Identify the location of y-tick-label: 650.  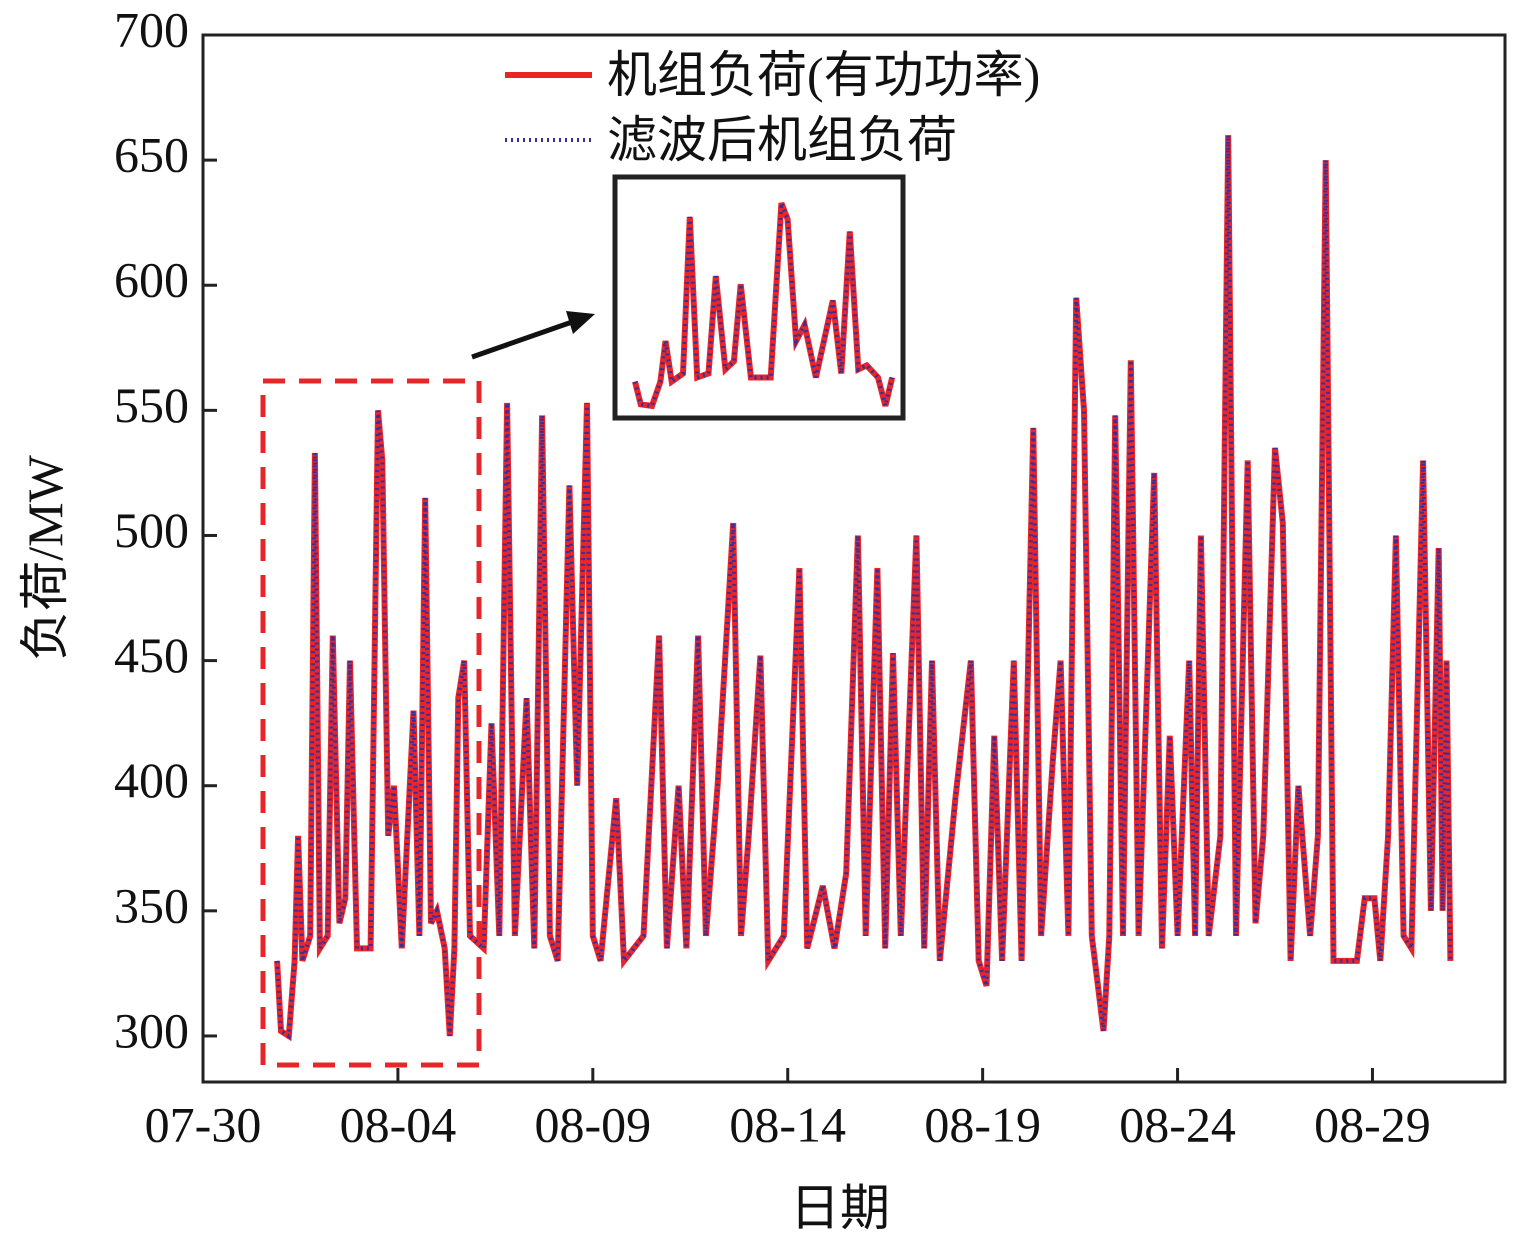
(151, 155).